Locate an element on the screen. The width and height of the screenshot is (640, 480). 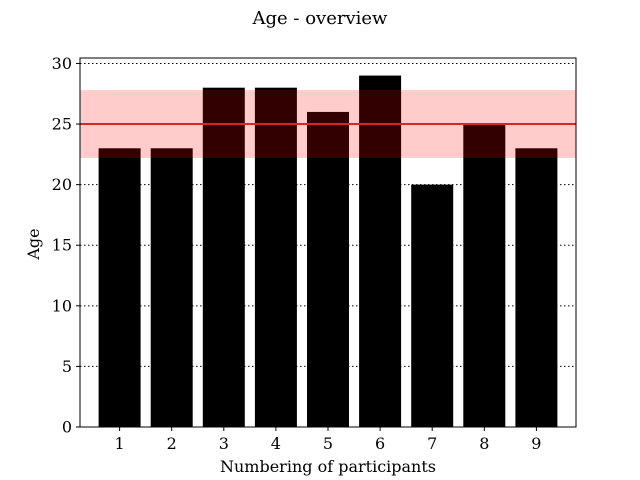
x-tick-label-7: 7 is located at coordinates (432, 443).